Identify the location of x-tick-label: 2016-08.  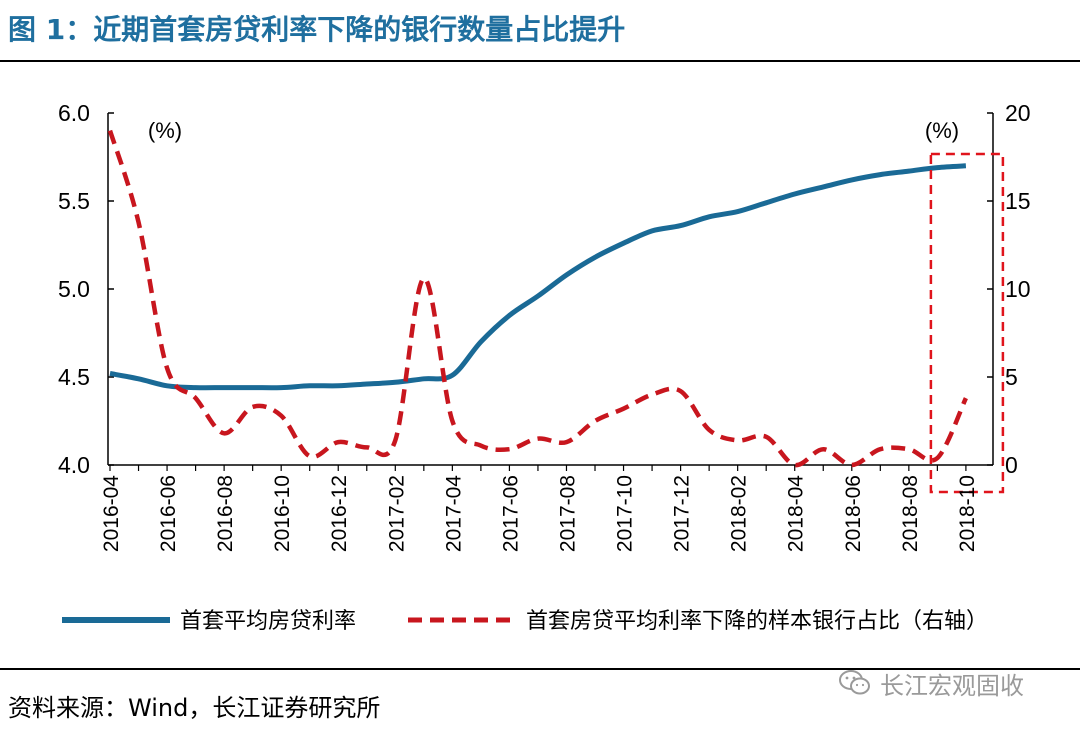
(225, 513).